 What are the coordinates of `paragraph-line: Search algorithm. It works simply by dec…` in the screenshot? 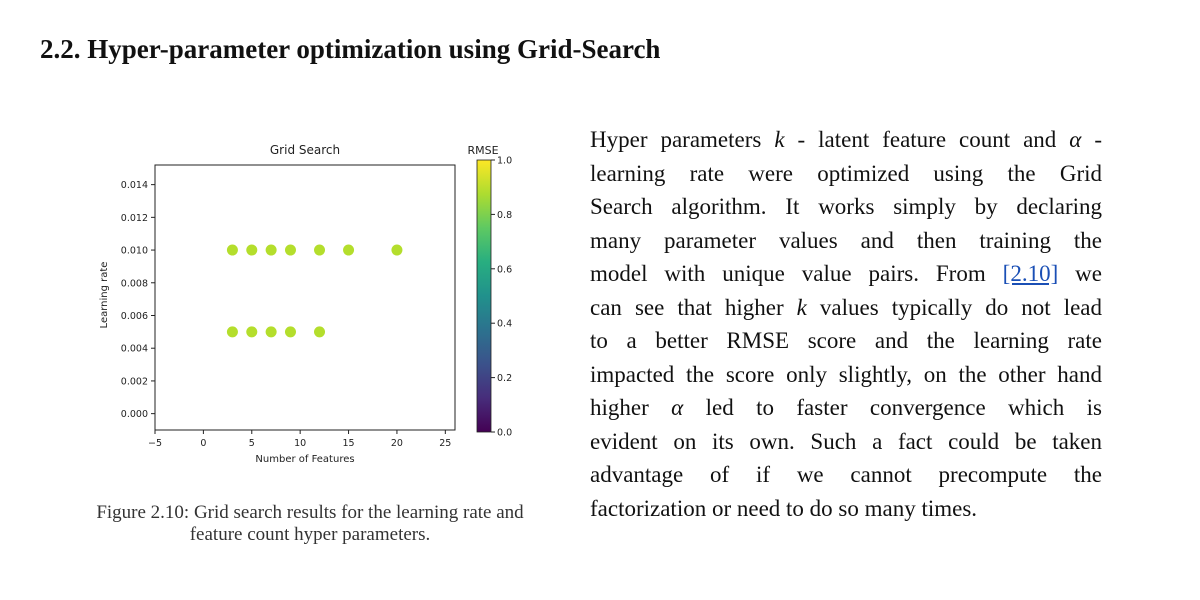 It's located at (846, 206).